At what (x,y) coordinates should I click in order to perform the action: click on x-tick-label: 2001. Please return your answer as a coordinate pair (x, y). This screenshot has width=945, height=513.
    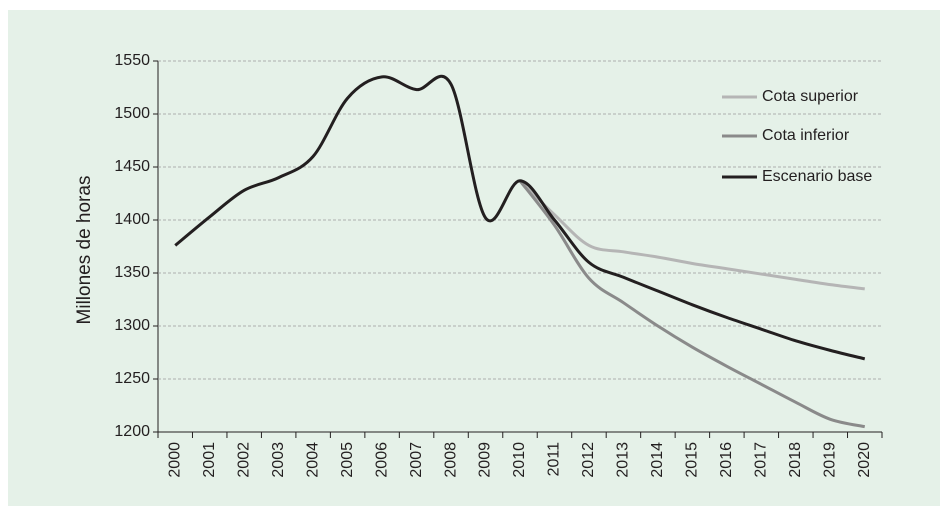
    Looking at the image, I should click on (209, 460).